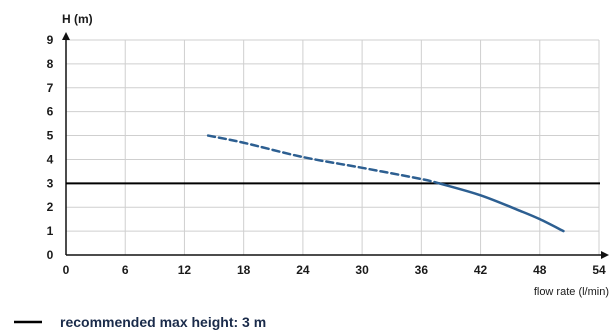 This screenshot has height=332, width=616. I want to click on y-tick-label: 2, so click(50, 207).